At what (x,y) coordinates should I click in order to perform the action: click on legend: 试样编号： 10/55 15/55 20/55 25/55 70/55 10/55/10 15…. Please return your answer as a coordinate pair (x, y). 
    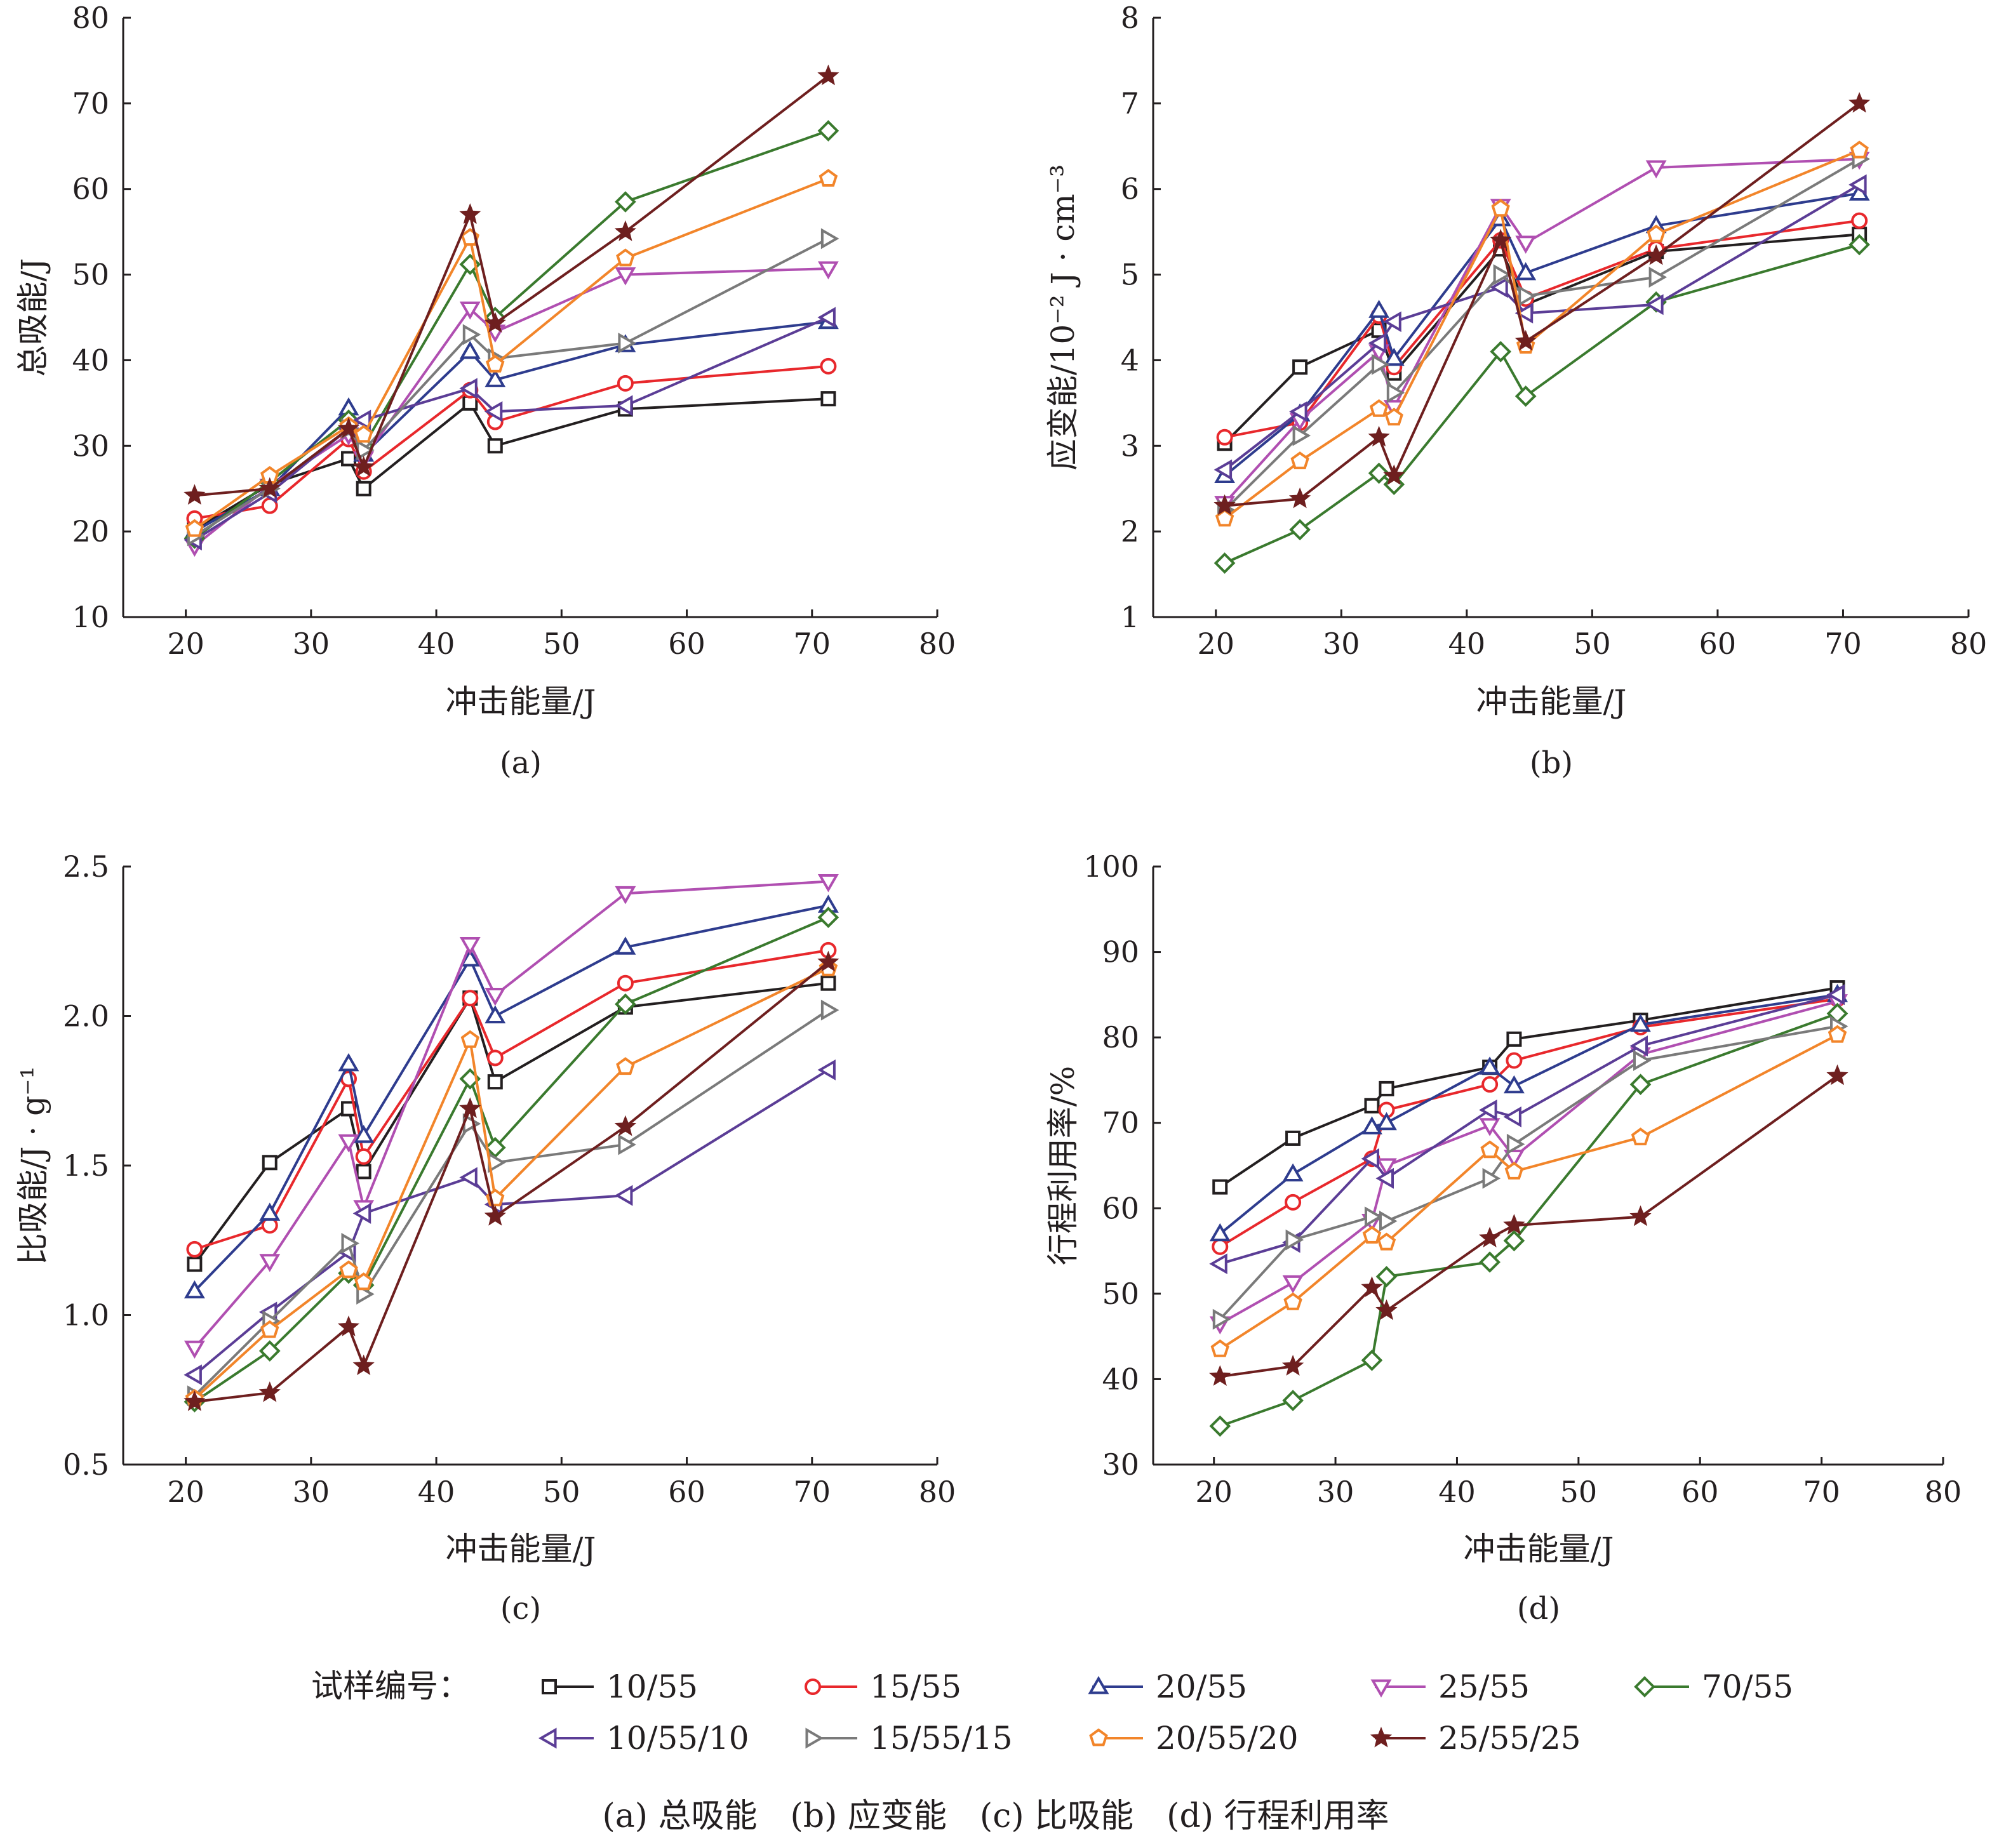
    Looking at the image, I should click on (1052, 1712).